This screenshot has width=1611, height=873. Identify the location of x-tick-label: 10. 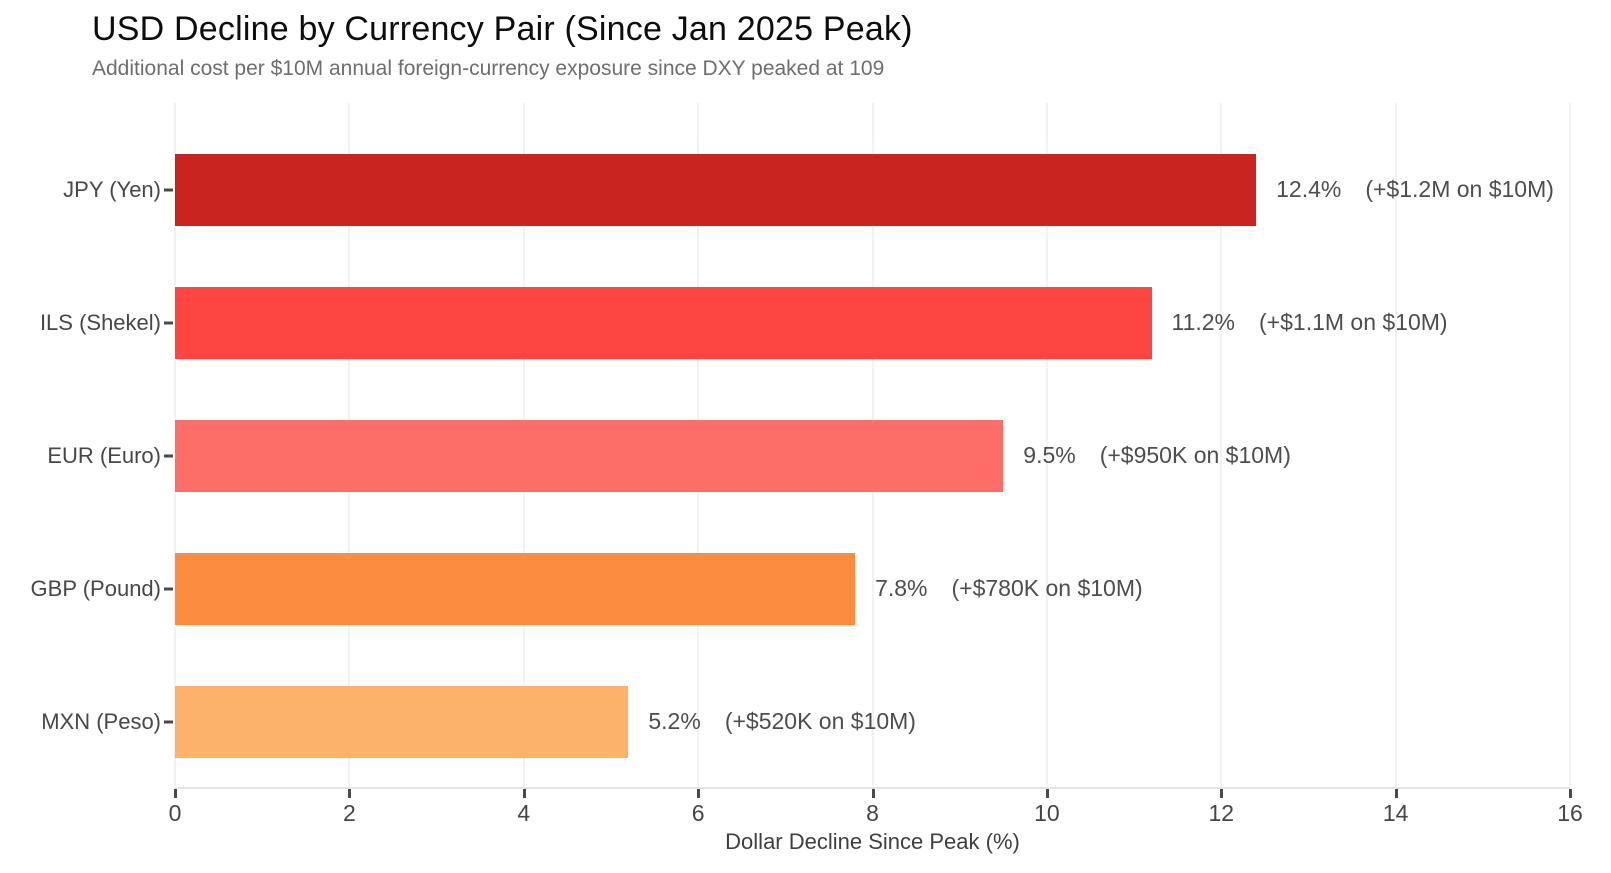
(1047, 813).